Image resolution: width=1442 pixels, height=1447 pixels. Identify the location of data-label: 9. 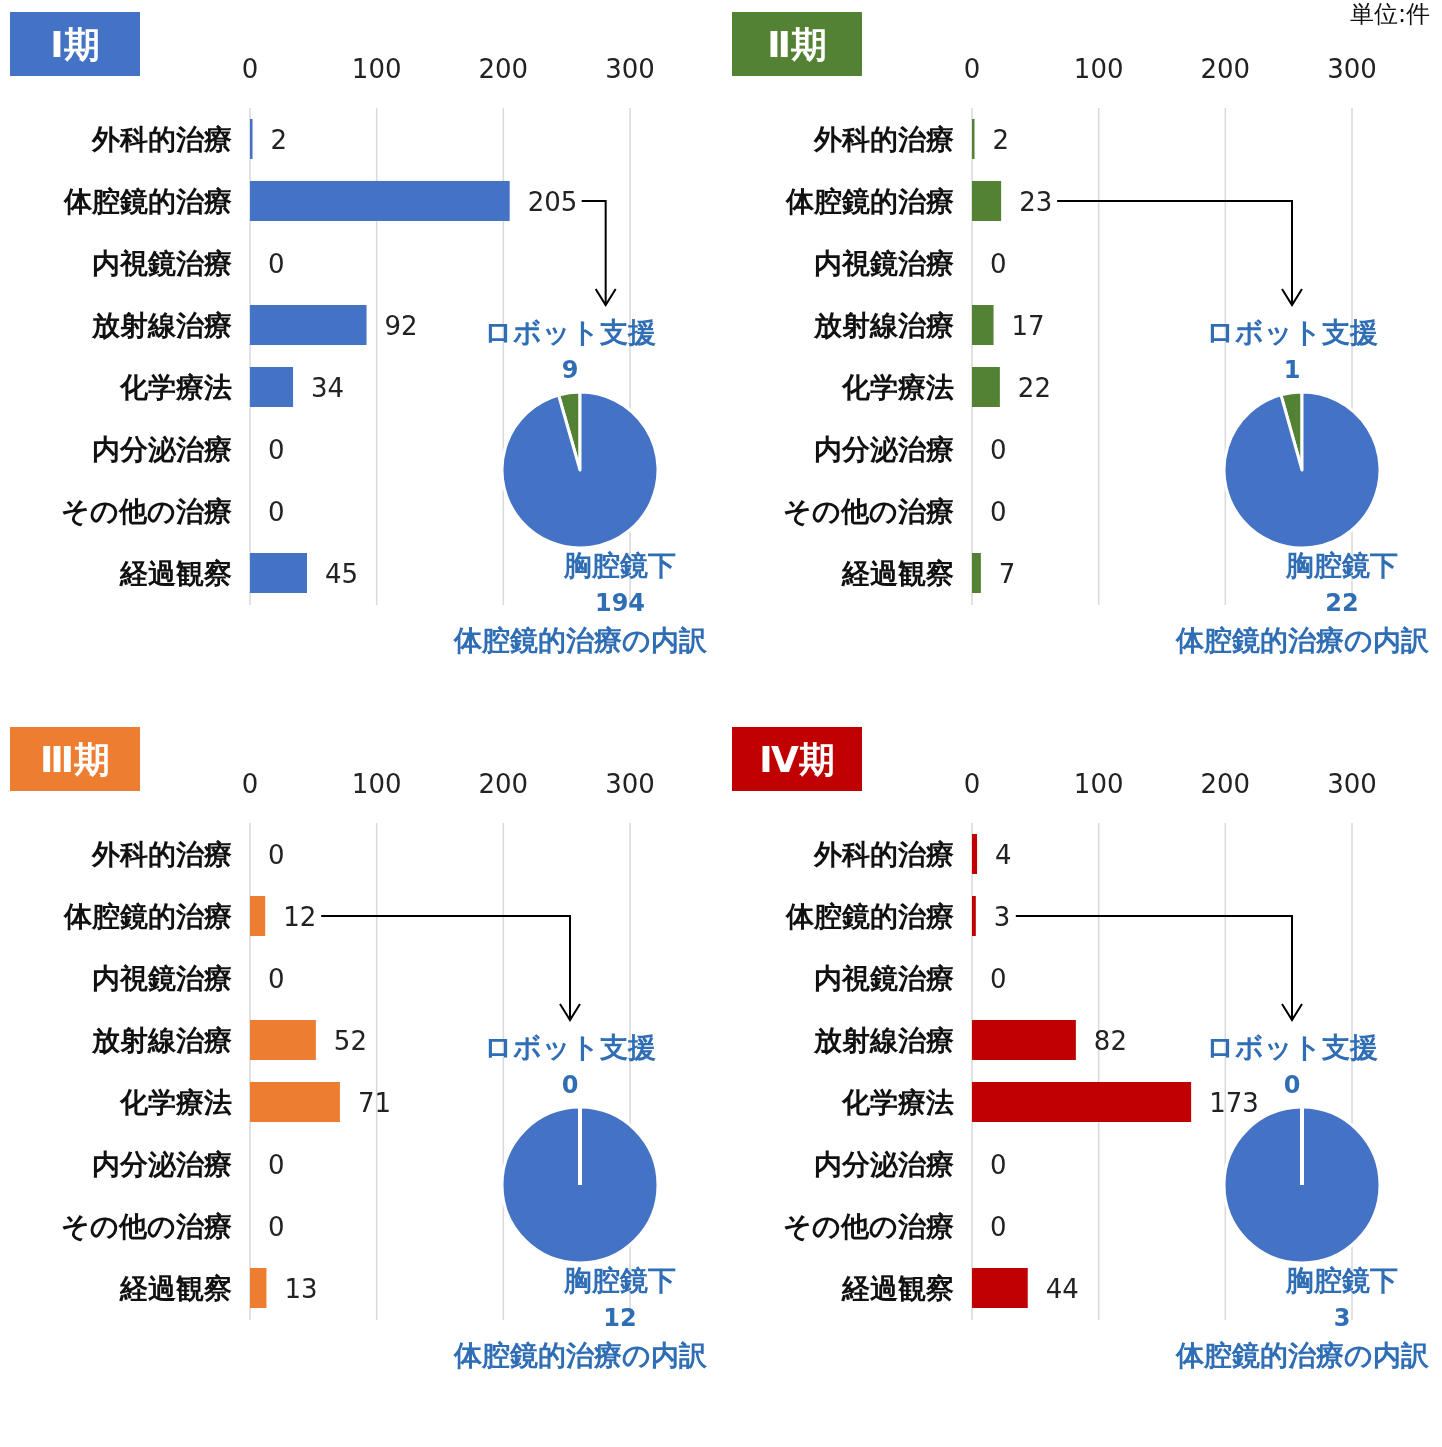
(570, 370).